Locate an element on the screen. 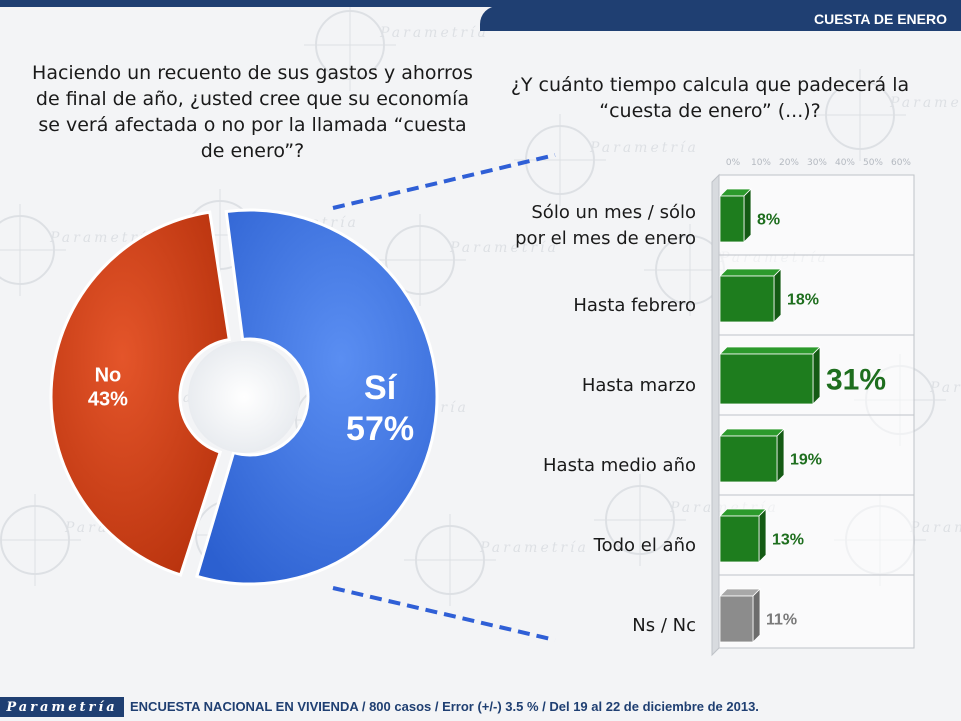  footer-logo: Parametría is located at coordinates (62, 707).